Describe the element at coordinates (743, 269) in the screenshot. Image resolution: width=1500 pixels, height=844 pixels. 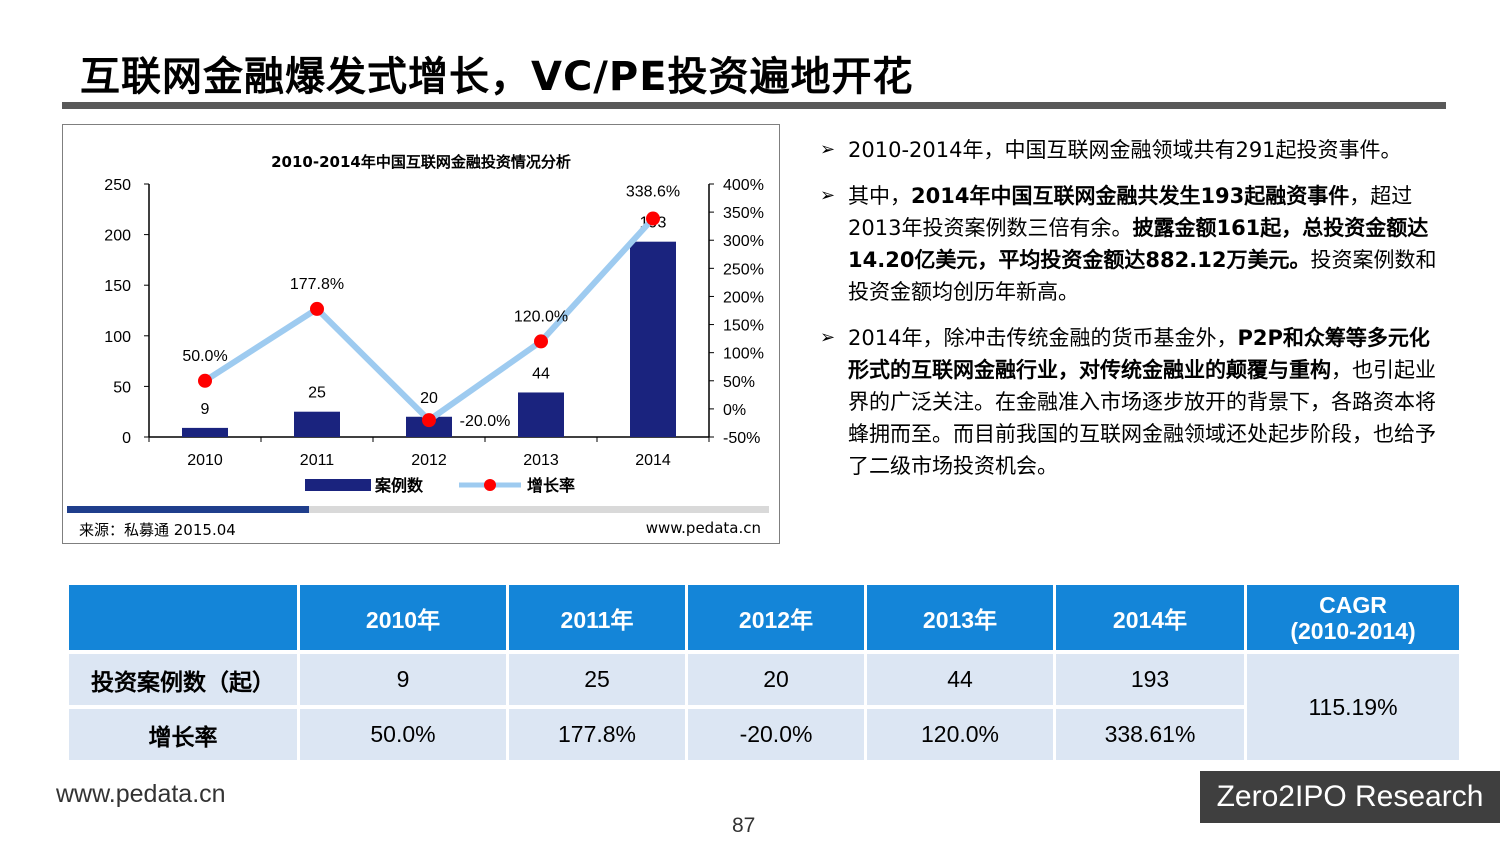
I see `y-right-tick-label: 250%` at that location.